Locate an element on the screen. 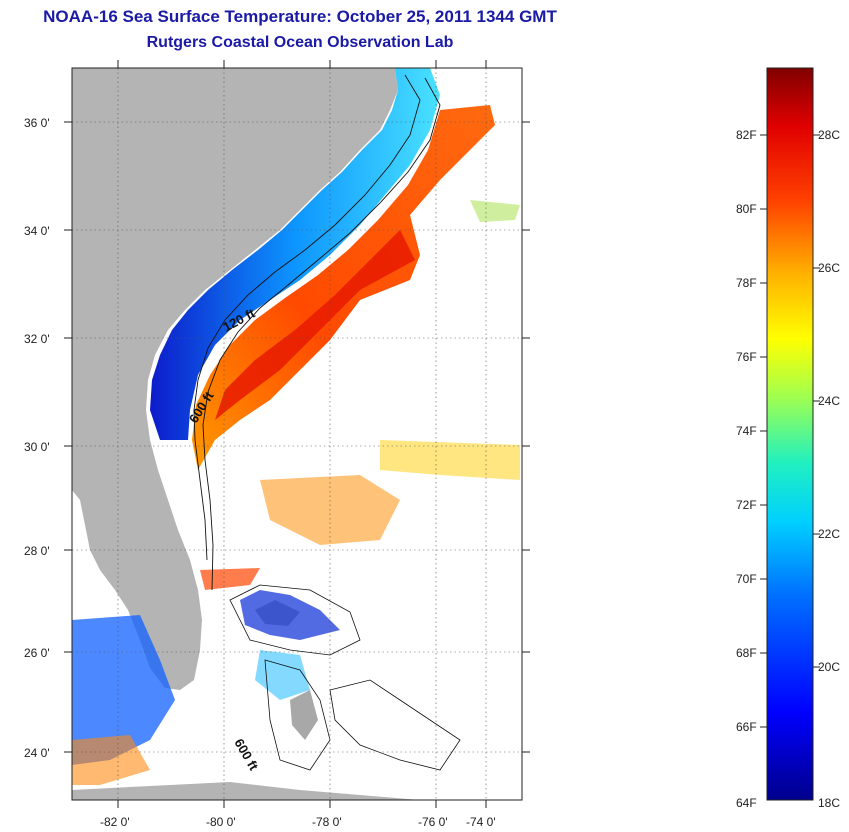  colorbar-f-64: 64F is located at coordinates (746, 803).